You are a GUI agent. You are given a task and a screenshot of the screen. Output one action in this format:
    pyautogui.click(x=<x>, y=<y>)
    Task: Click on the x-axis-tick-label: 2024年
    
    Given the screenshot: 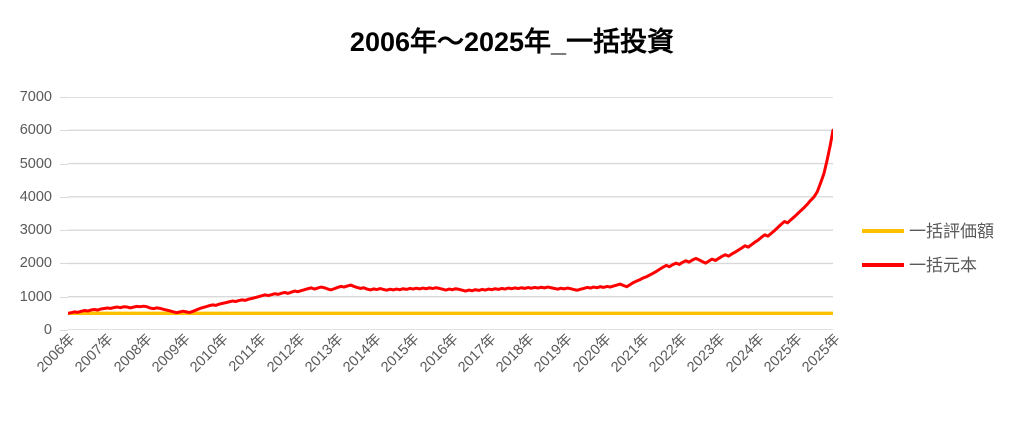 What is the action you would take?
    pyautogui.click(x=745, y=353)
    